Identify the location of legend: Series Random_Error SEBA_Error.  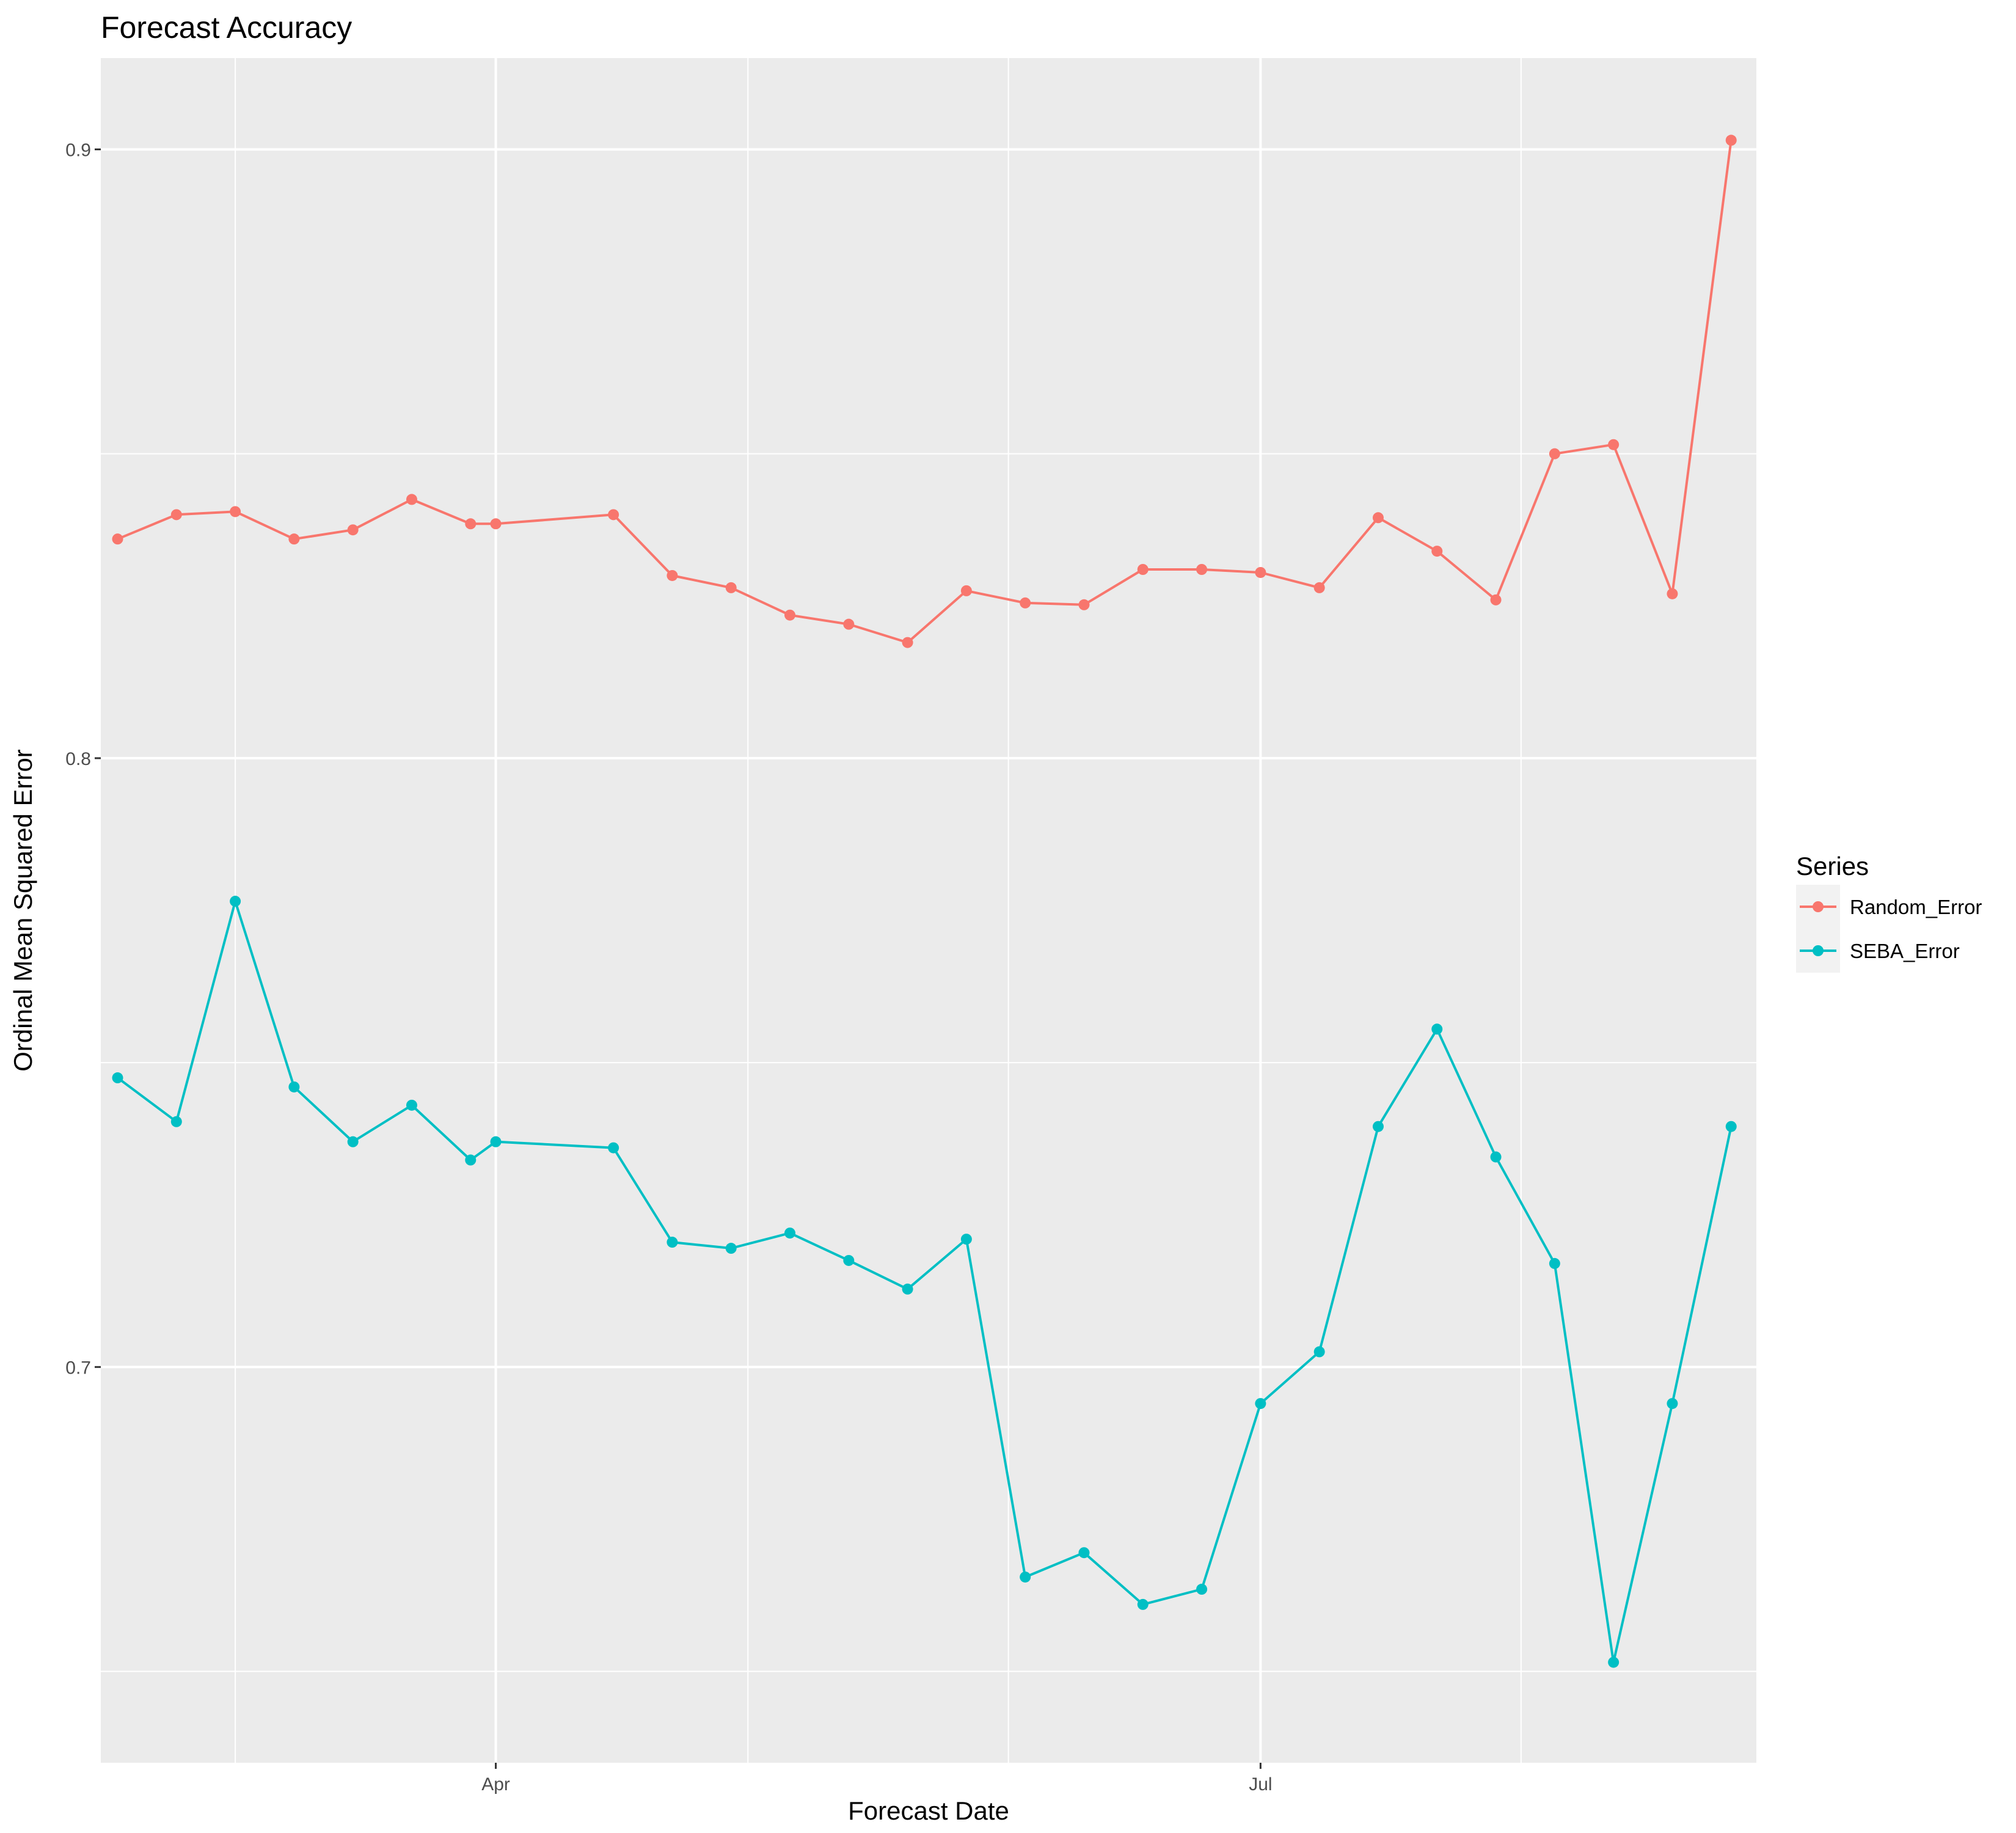
(1889, 912).